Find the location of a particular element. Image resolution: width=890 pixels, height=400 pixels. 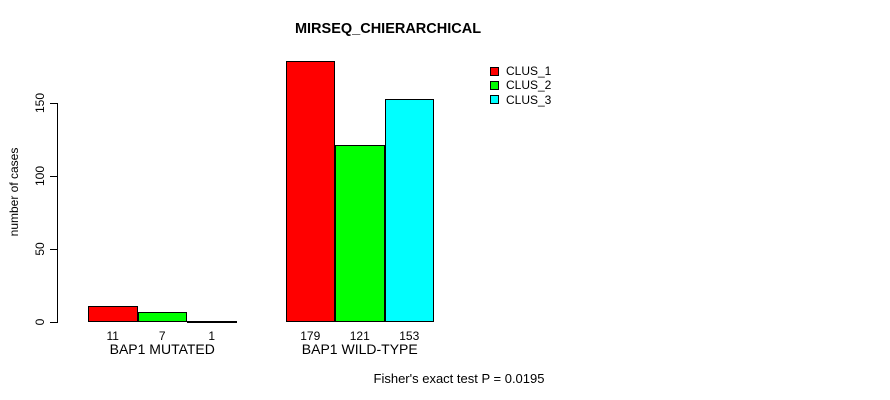

bar-value-label: 1 is located at coordinates (212, 336).